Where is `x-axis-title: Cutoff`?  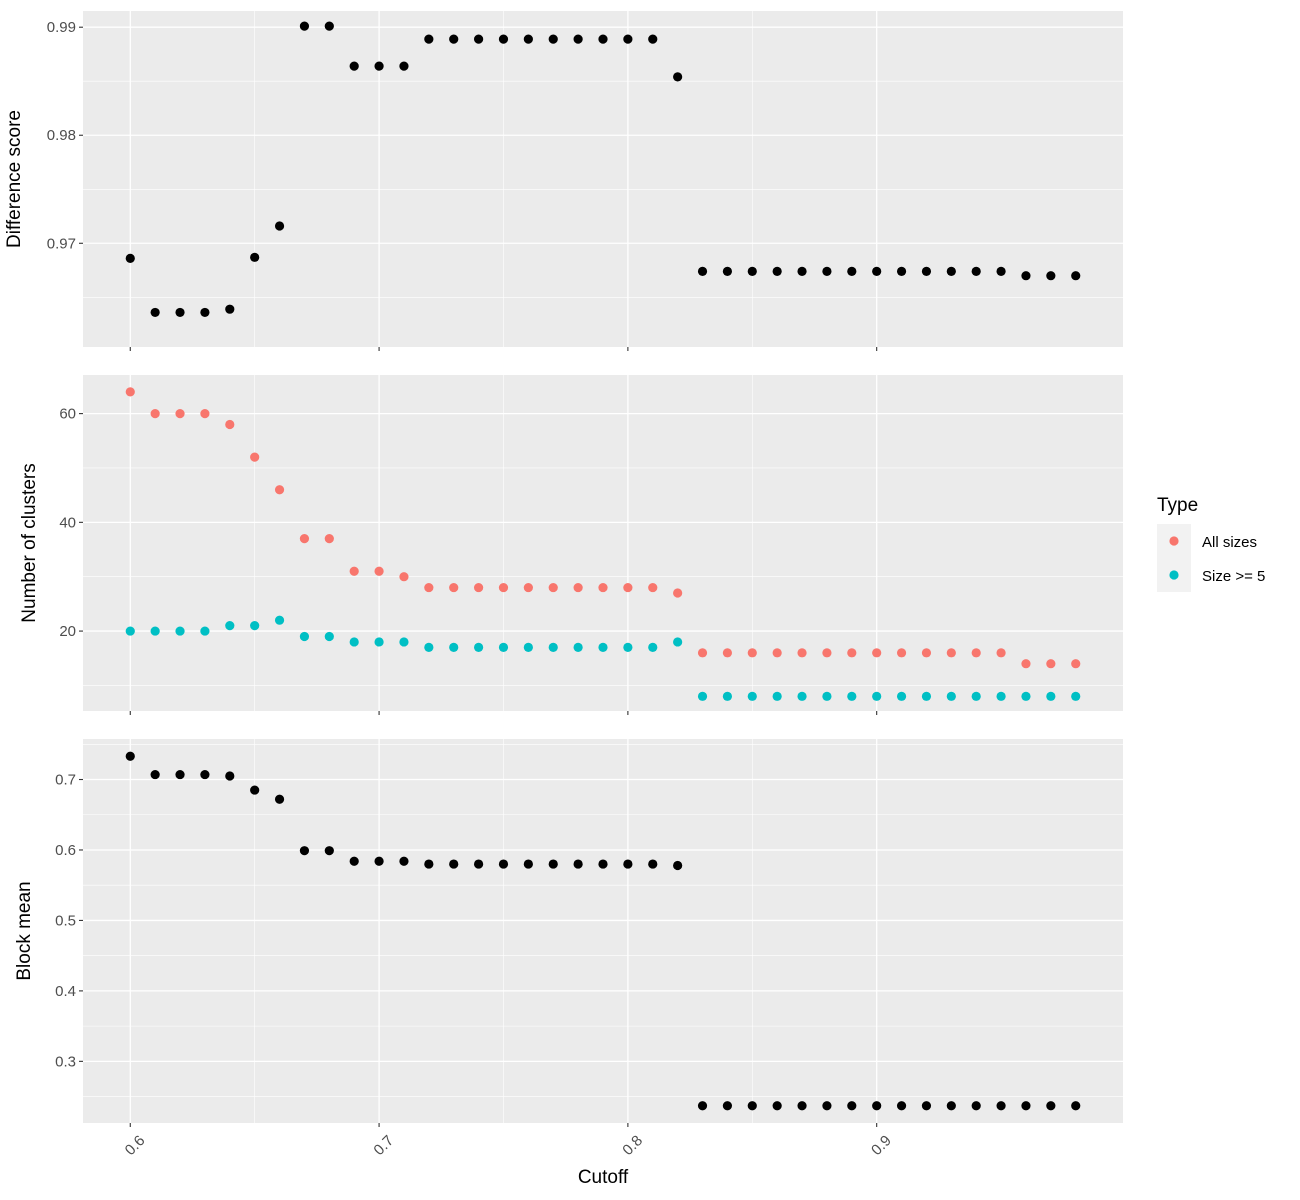 x-axis-title: Cutoff is located at coordinates (603, 1177).